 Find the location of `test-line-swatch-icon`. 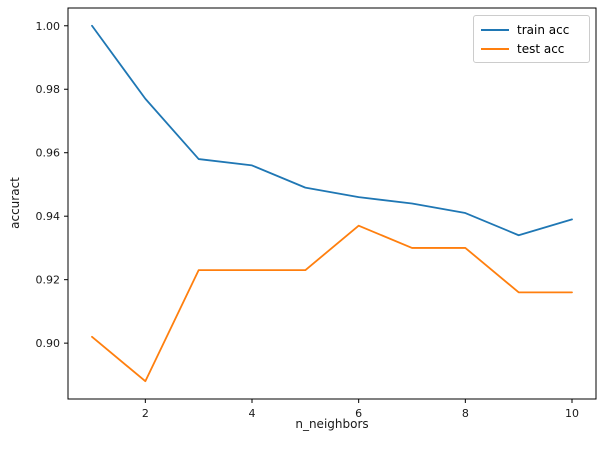

test-line-swatch-icon is located at coordinates (495, 48).